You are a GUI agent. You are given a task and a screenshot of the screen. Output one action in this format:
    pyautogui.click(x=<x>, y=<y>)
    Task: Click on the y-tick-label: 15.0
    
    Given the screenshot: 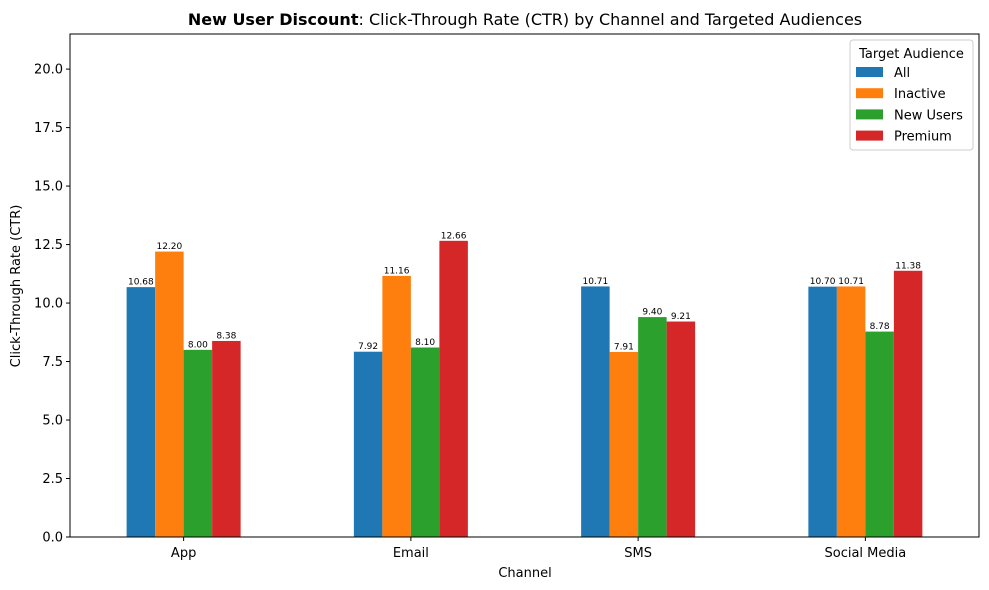 What is the action you would take?
    pyautogui.click(x=48, y=187)
    